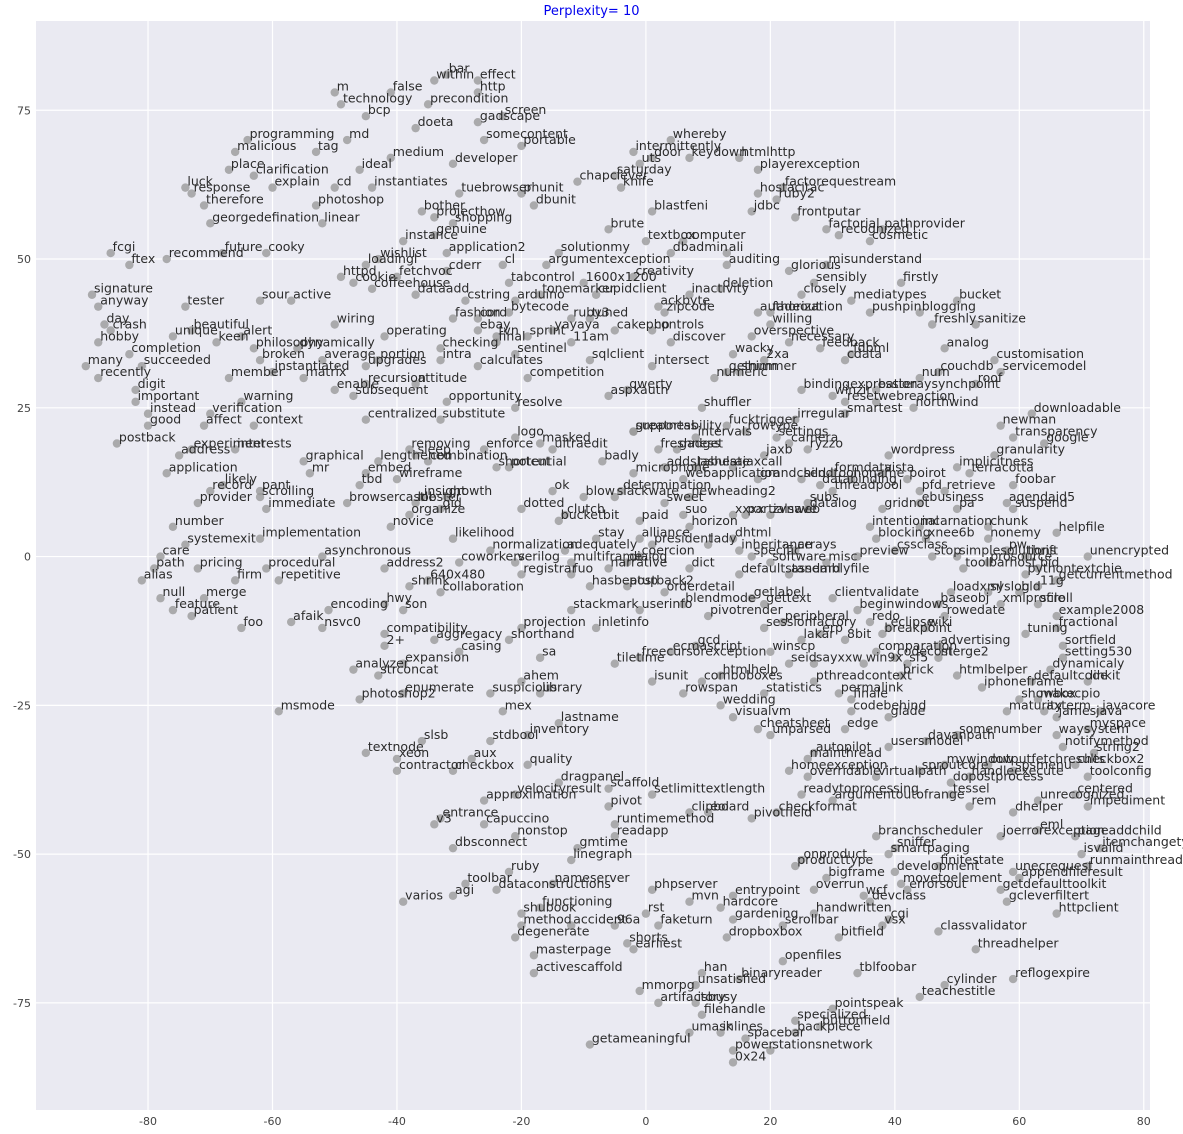 The image size is (1183, 1134). Describe the element at coordinates (485, 532) in the screenshot. I see `point-label: likelihood` at that location.